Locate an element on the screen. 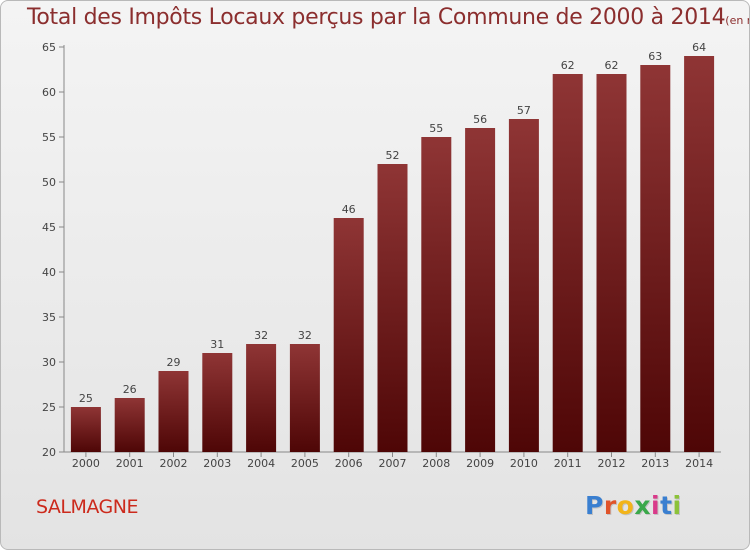 Image resolution: width=750 pixels, height=550 pixels. x-tick-label: 2013 is located at coordinates (655, 463).